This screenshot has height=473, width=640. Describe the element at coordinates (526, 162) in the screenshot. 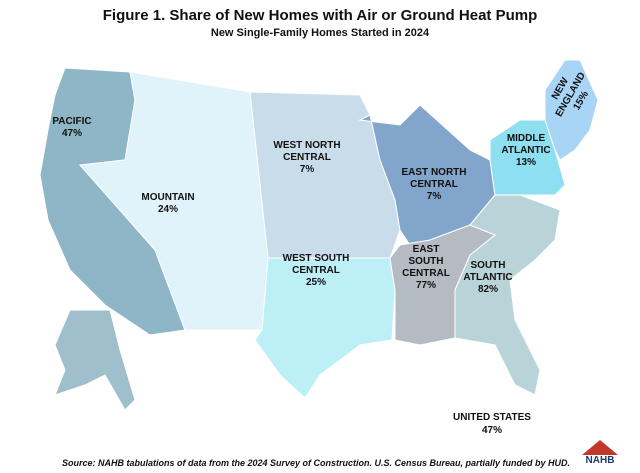

I see `region-share: 13%` at that location.